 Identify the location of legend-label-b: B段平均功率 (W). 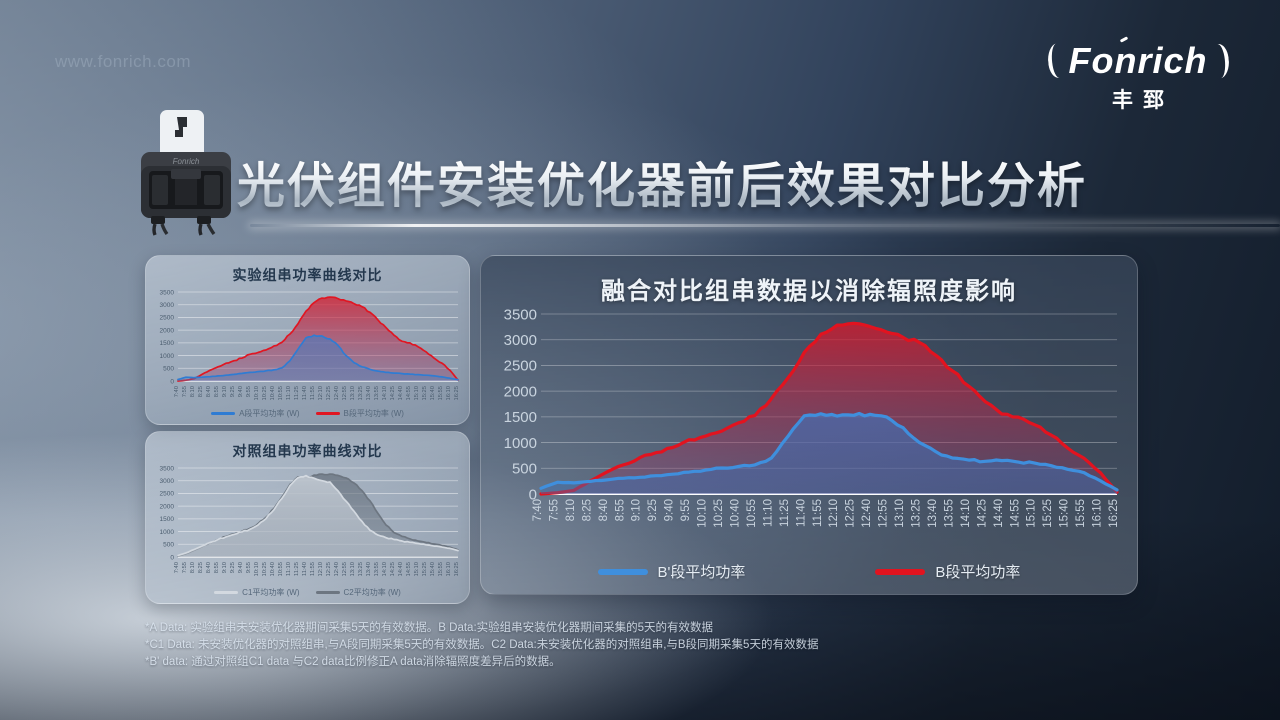
(373, 413).